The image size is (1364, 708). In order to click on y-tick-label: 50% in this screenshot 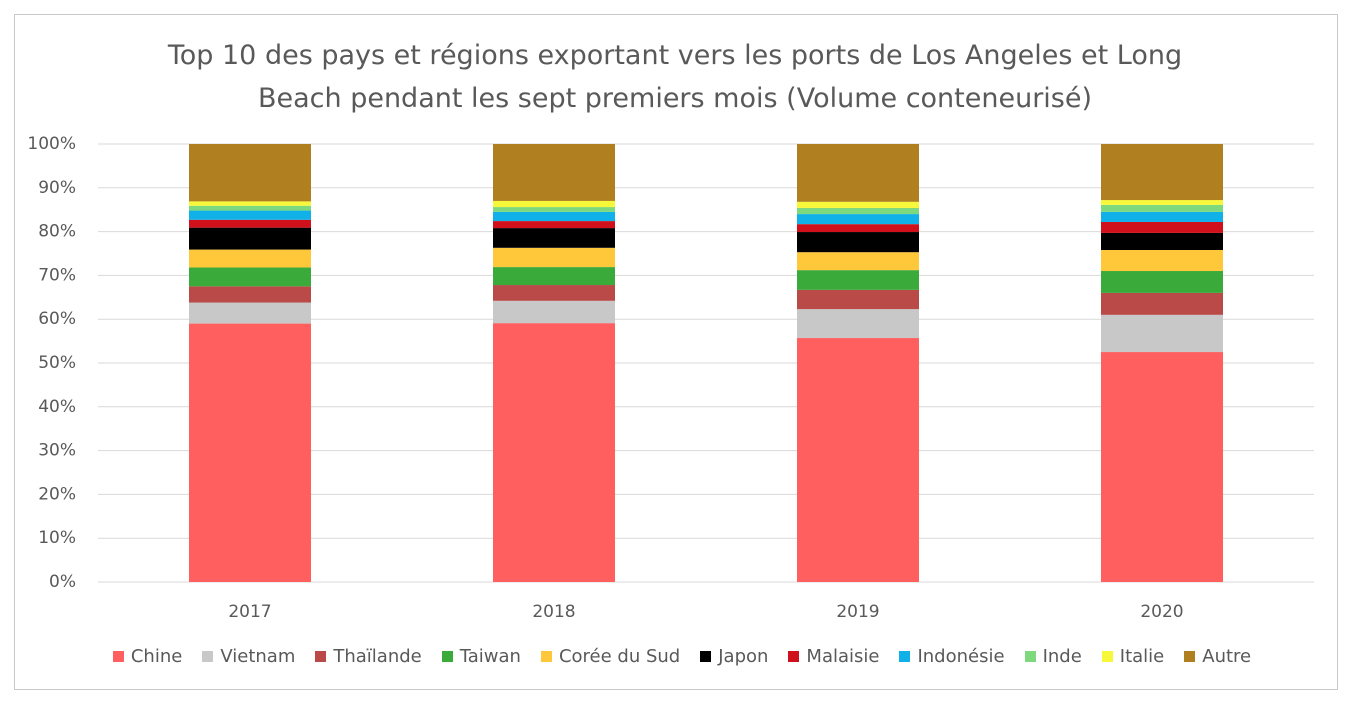, I will do `click(57, 363)`.